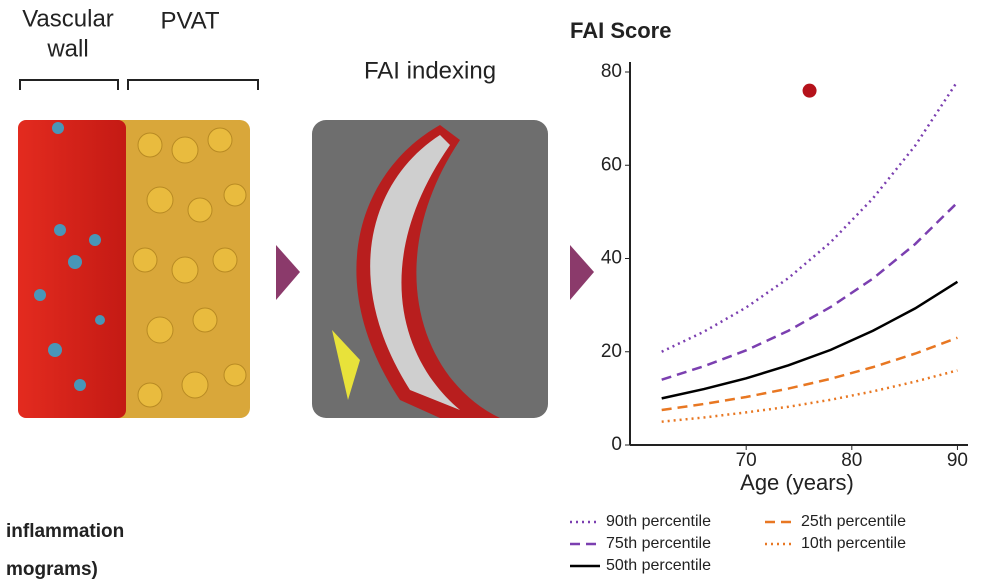 The image size is (991, 584). I want to click on vascular-wall, so click(72, 269).